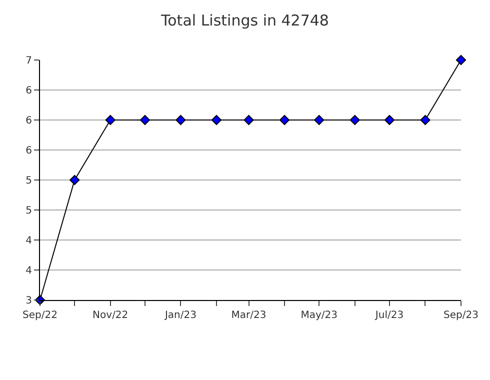  I want to click on x-tick-label: Nov/22, so click(110, 315).